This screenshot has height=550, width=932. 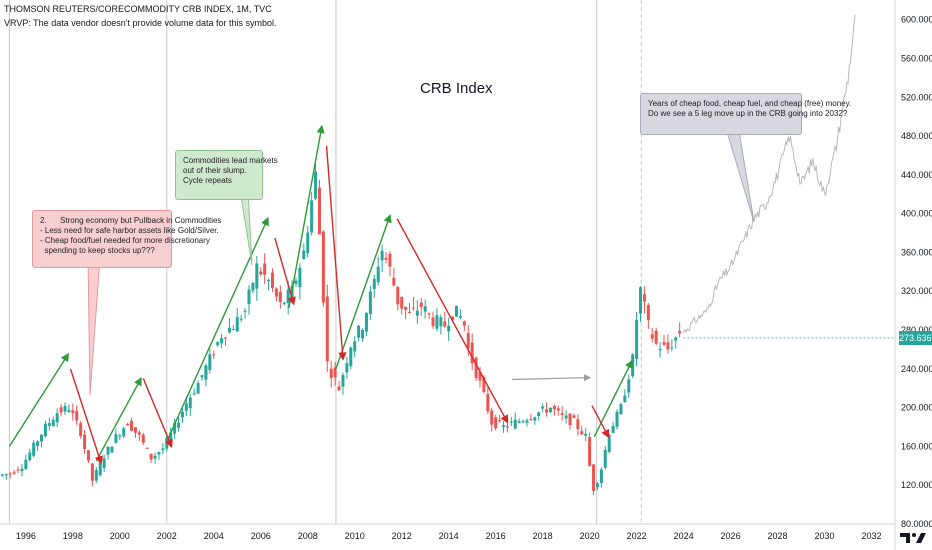 What do you see at coordinates (916, 291) in the screenshot?
I see `y-tick-label: 320.0000` at bounding box center [916, 291].